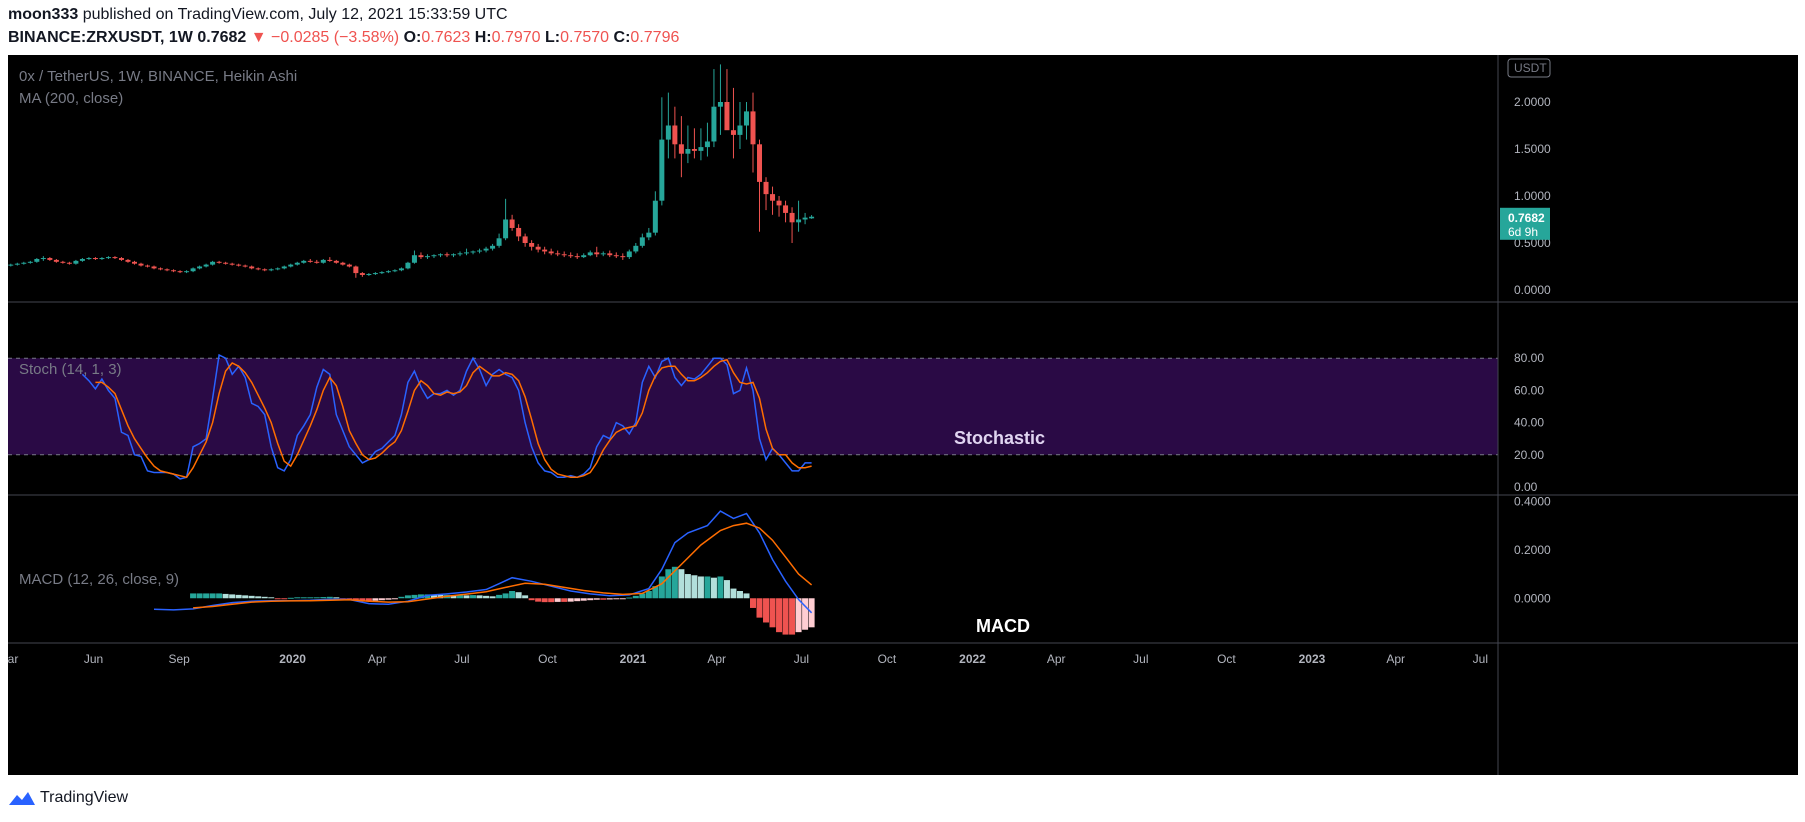 The height and width of the screenshot is (822, 1805). Describe the element at coordinates (43, 14) in the screenshot. I see `author-name: moon333` at that location.